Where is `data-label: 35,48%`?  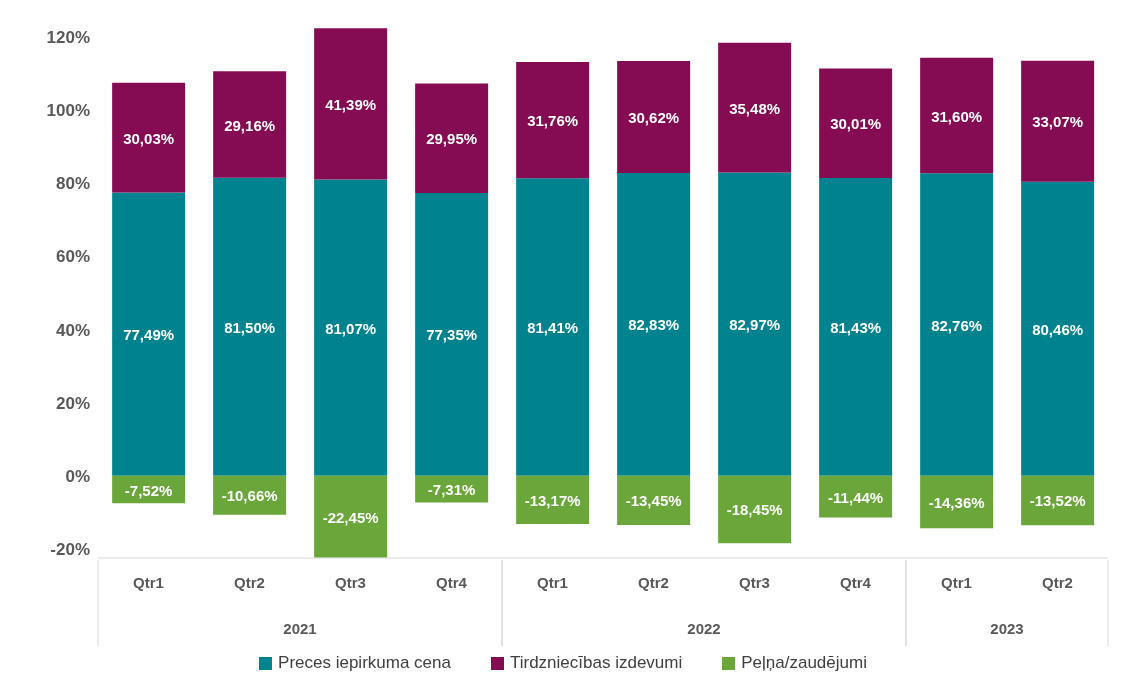
data-label: 35,48% is located at coordinates (755, 108).